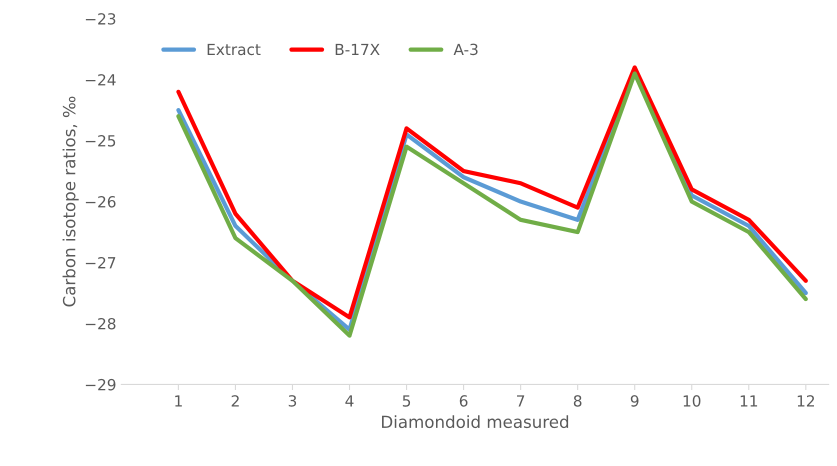 This screenshot has width=837, height=466. What do you see at coordinates (101, 262) in the screenshot?
I see `y-tick-label: −27` at bounding box center [101, 262].